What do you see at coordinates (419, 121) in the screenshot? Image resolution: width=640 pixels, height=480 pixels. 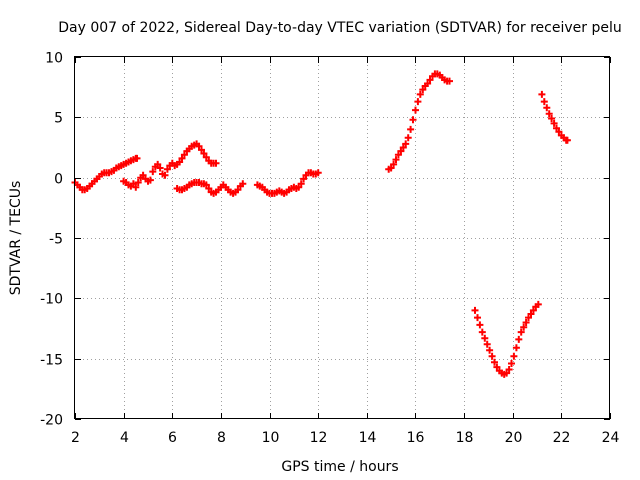 I see `series-pass-e` at bounding box center [419, 121].